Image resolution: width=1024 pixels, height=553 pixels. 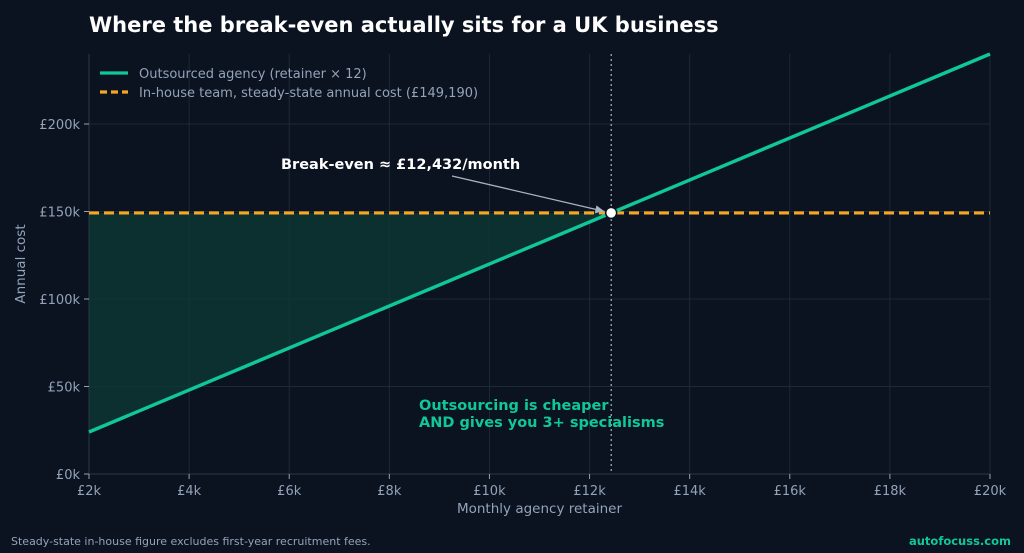 I want to click on x-tick-label: £6k, so click(x=289, y=491).